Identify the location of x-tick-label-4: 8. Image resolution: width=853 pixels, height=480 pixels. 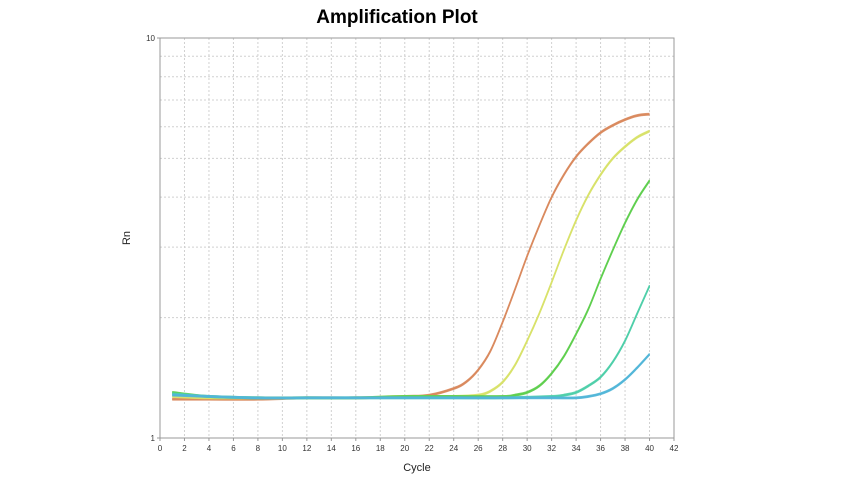
(258, 448).